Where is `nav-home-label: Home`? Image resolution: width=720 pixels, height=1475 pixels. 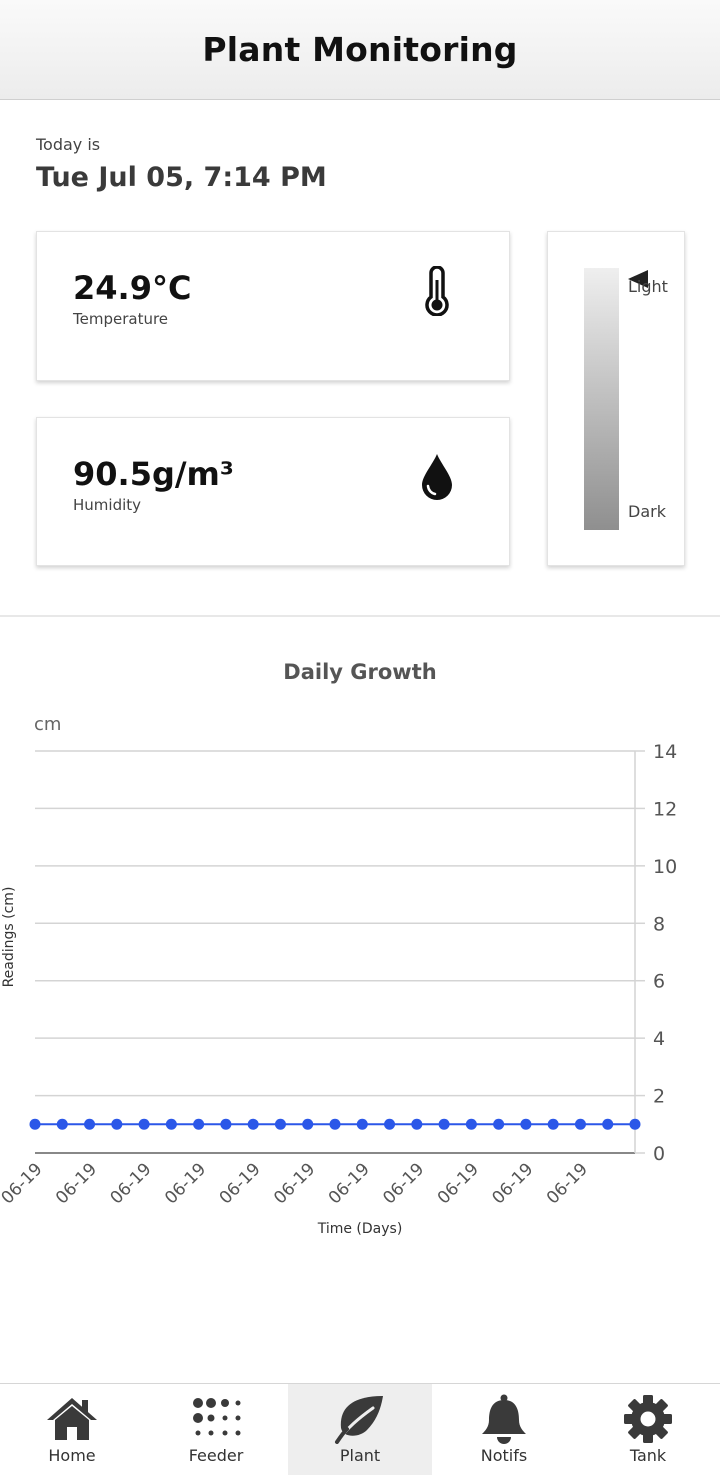 nav-home-label: Home is located at coordinates (72, 1455).